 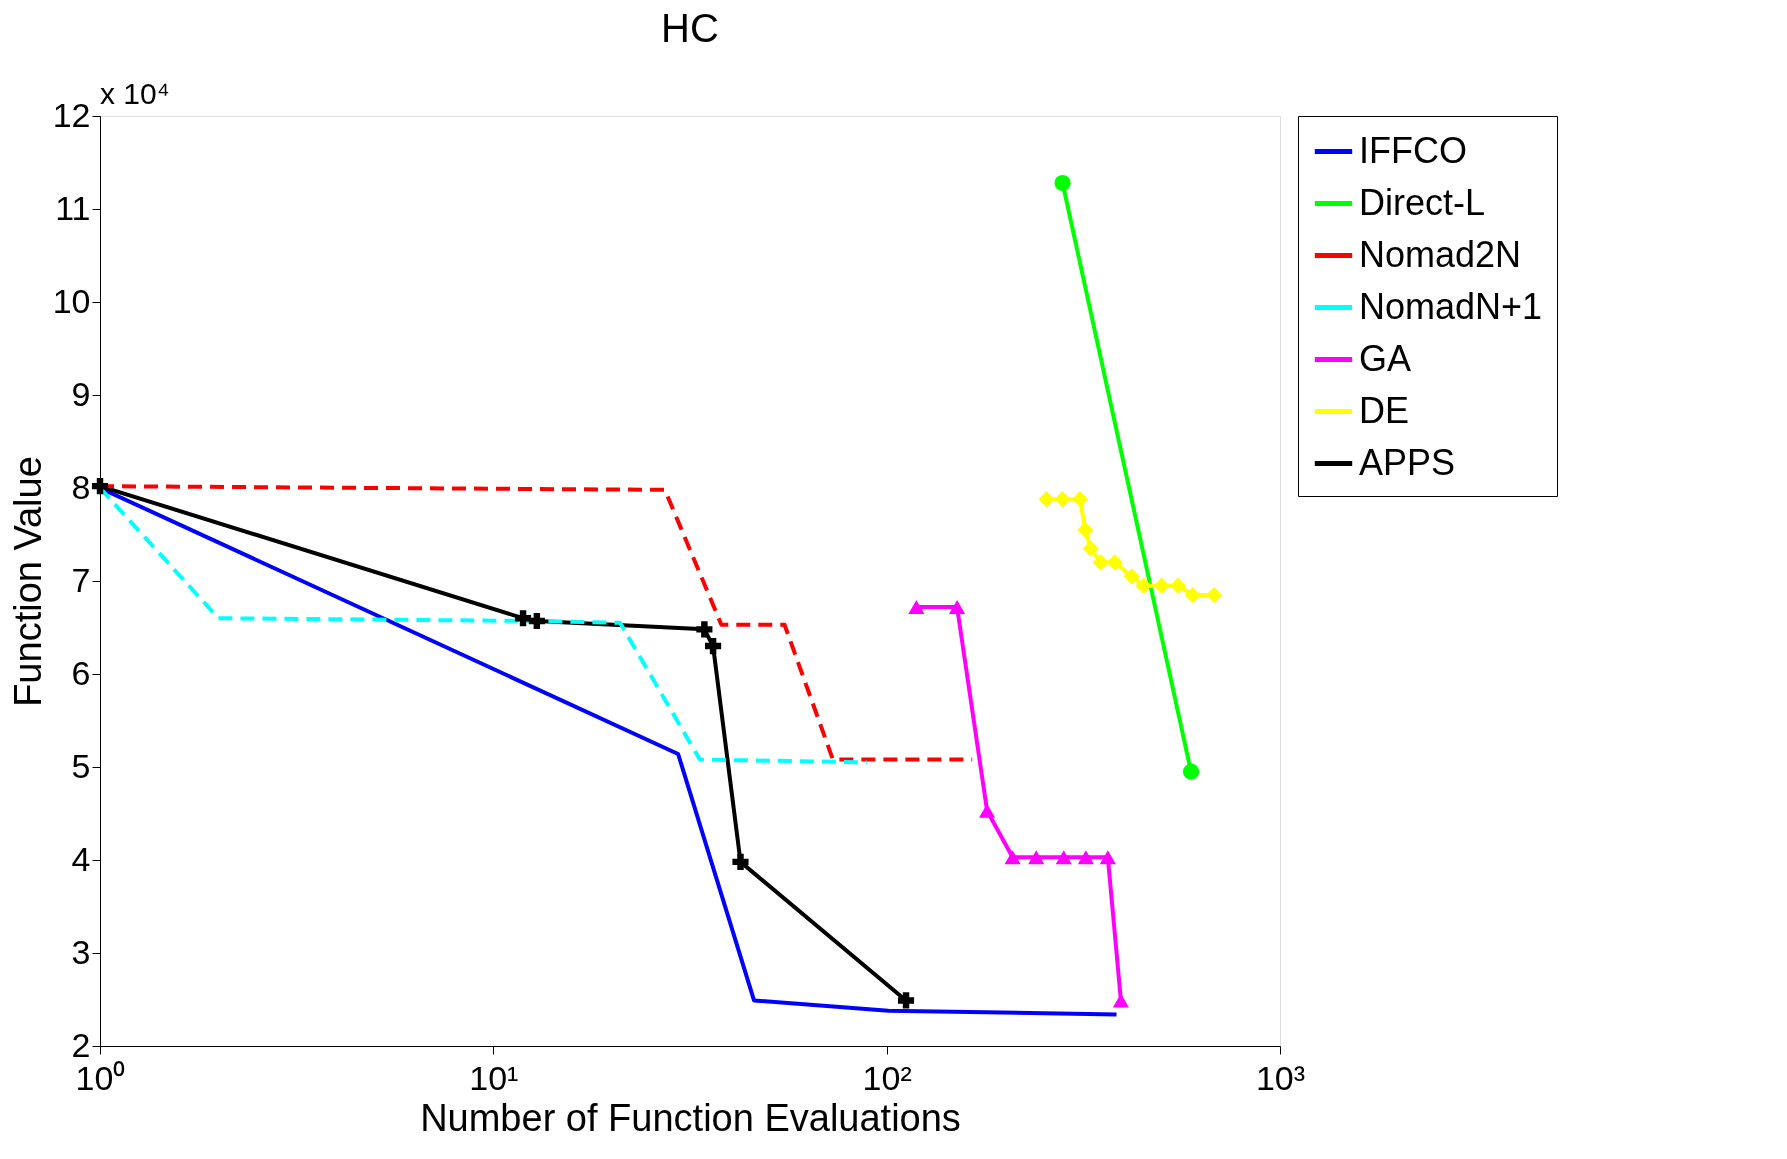 I want to click on legend-label: DE, so click(x=1384, y=410).